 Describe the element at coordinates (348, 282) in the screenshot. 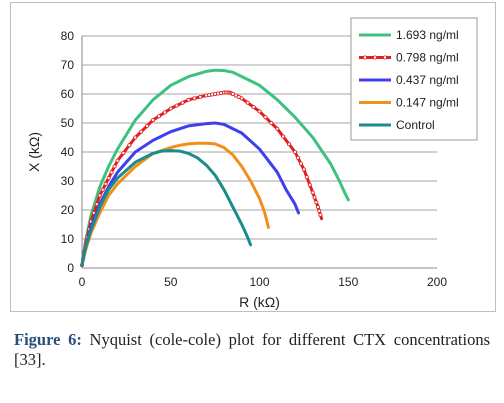

I see `x-tick-label: 150` at that location.